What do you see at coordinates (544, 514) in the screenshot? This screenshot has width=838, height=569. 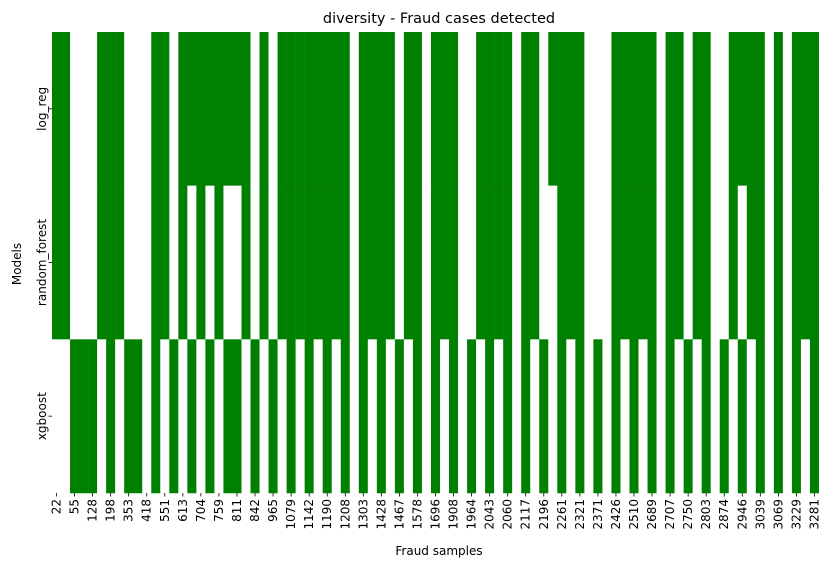 I see `x-tick-label: 2196` at bounding box center [544, 514].